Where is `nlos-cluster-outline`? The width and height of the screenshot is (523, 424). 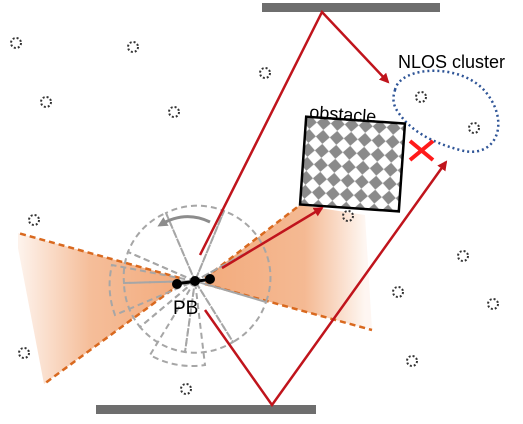
nlos-cluster-outline is located at coordinates (446, 111).